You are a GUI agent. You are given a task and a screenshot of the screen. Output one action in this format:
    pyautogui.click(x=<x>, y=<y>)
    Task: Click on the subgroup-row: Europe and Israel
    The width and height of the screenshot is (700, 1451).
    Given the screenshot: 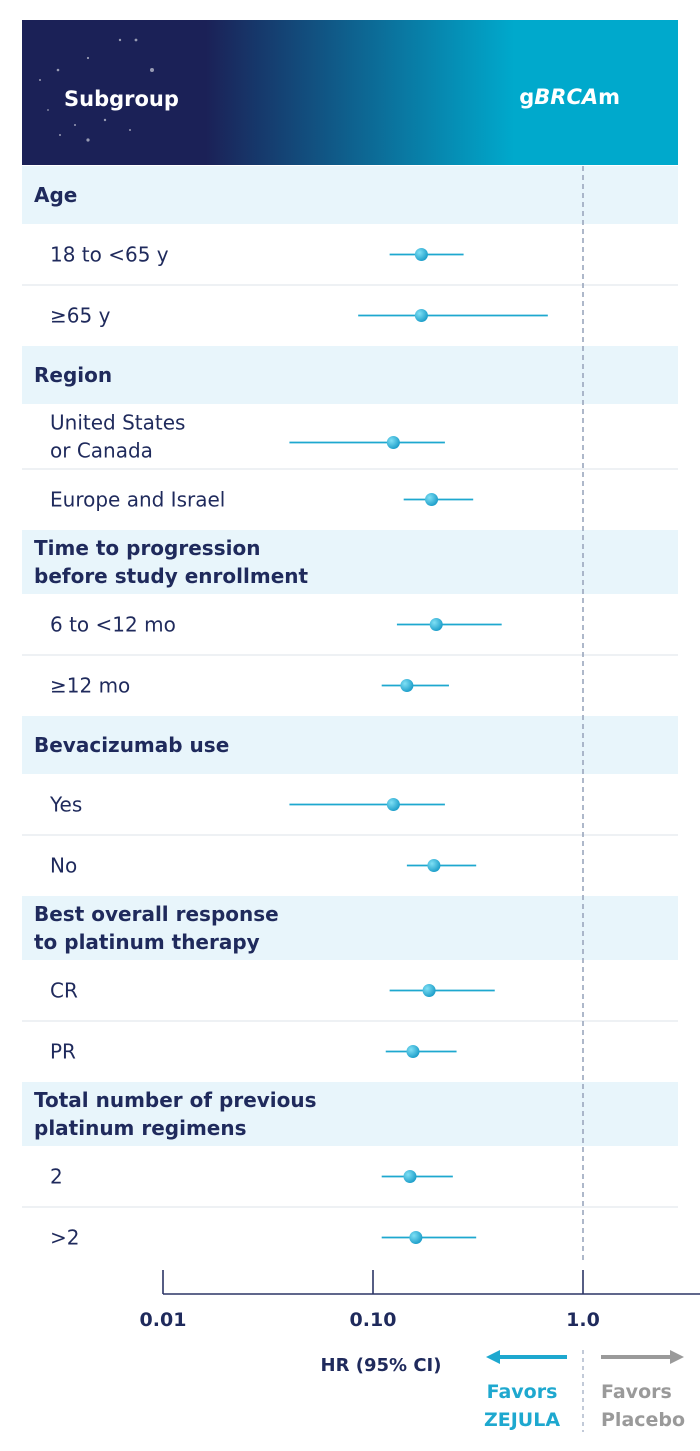 What is the action you would take?
    pyautogui.click(x=137, y=500)
    